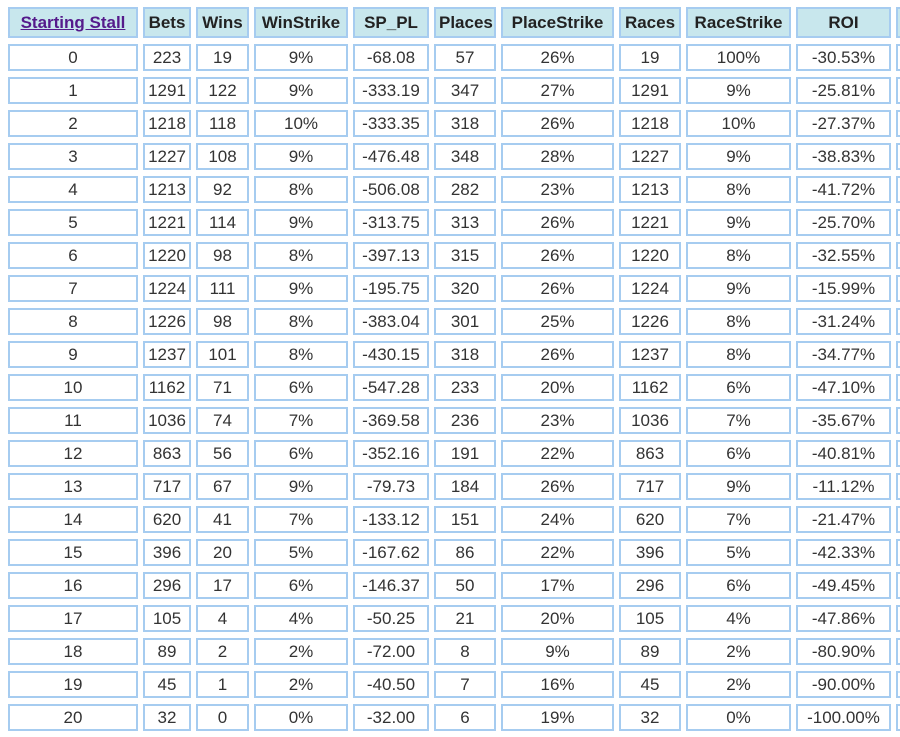 Image resolution: width=900 pixels, height=737 pixels. Describe the element at coordinates (843, 288) in the screenshot. I see `cell-roi: -15.99%` at that location.